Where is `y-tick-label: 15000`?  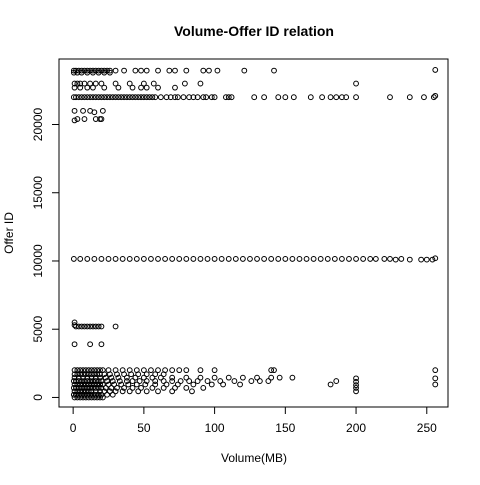 y-tick-label: 15000 is located at coordinates (38, 193).